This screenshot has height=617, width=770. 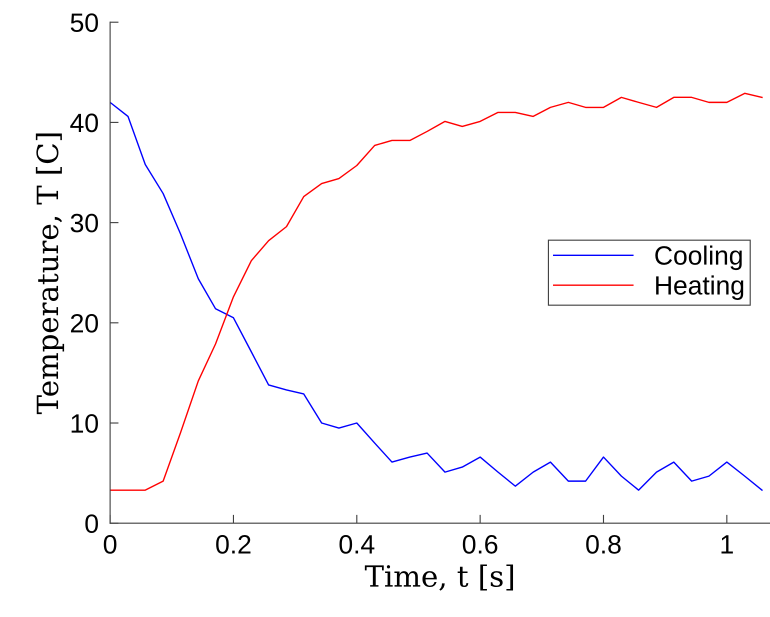 What do you see at coordinates (84, 22) in the screenshot?
I see `y-tick-label: 50` at bounding box center [84, 22].